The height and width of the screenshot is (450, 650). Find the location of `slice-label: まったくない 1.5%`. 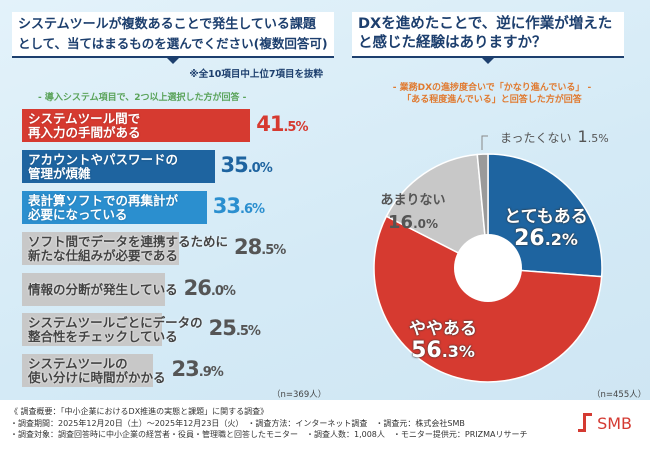

slice-label: まったくない 1.5% is located at coordinates (570, 138).